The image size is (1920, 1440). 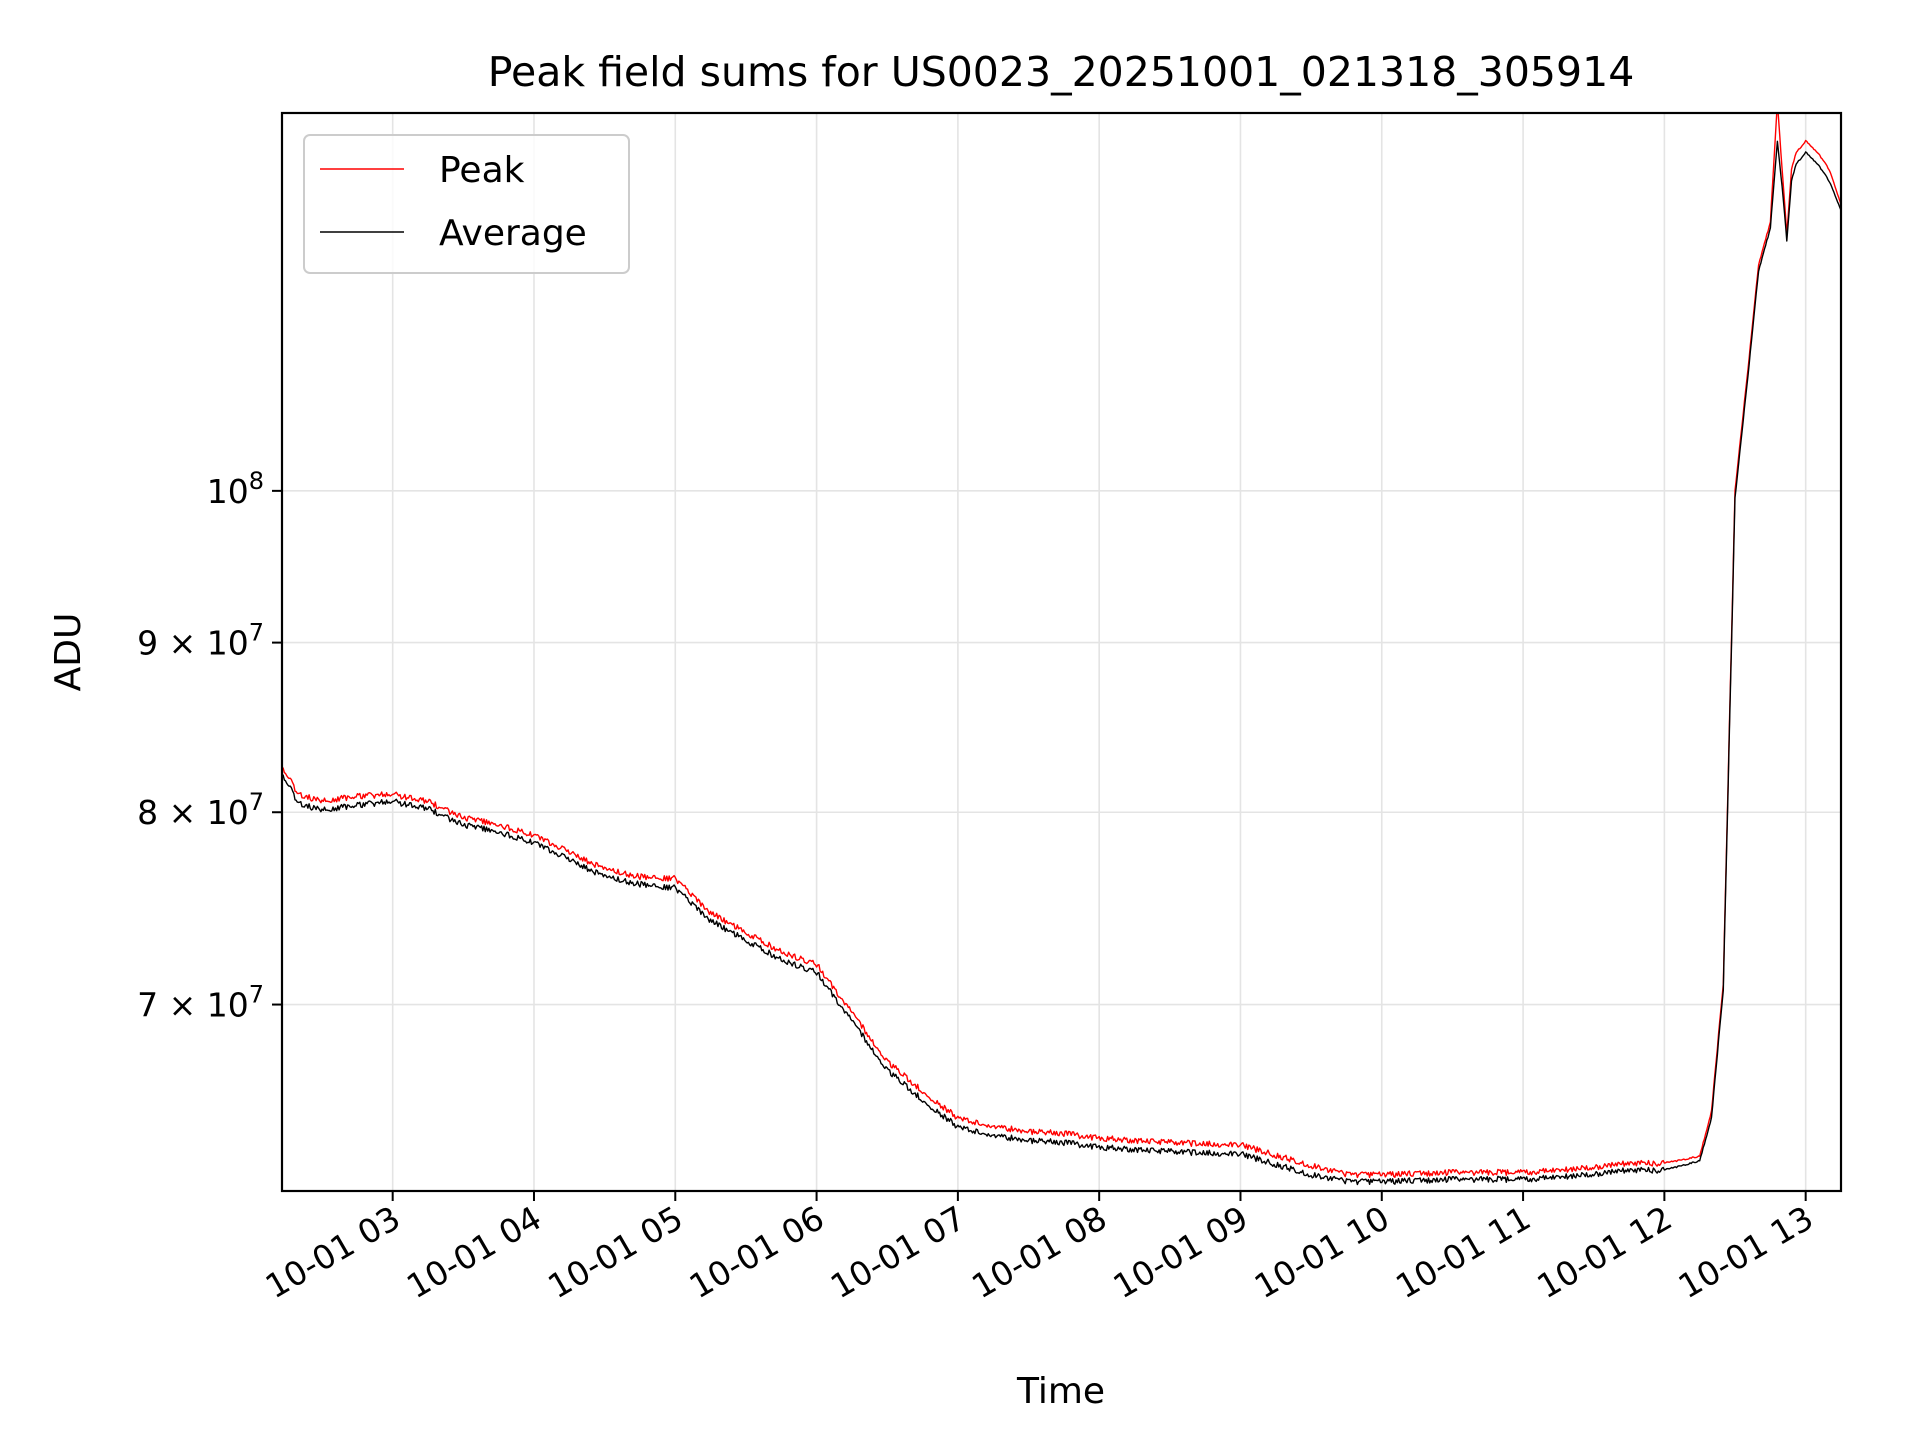 I want to click on y-axis-label: ADU, so click(x=68, y=652).